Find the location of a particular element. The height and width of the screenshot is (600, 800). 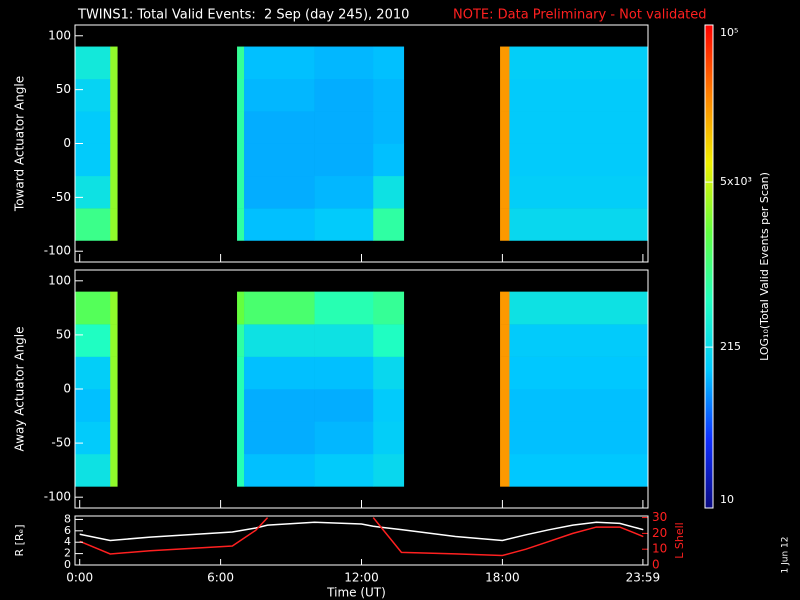

y-tick-label: -50 is located at coordinates (61, 197).